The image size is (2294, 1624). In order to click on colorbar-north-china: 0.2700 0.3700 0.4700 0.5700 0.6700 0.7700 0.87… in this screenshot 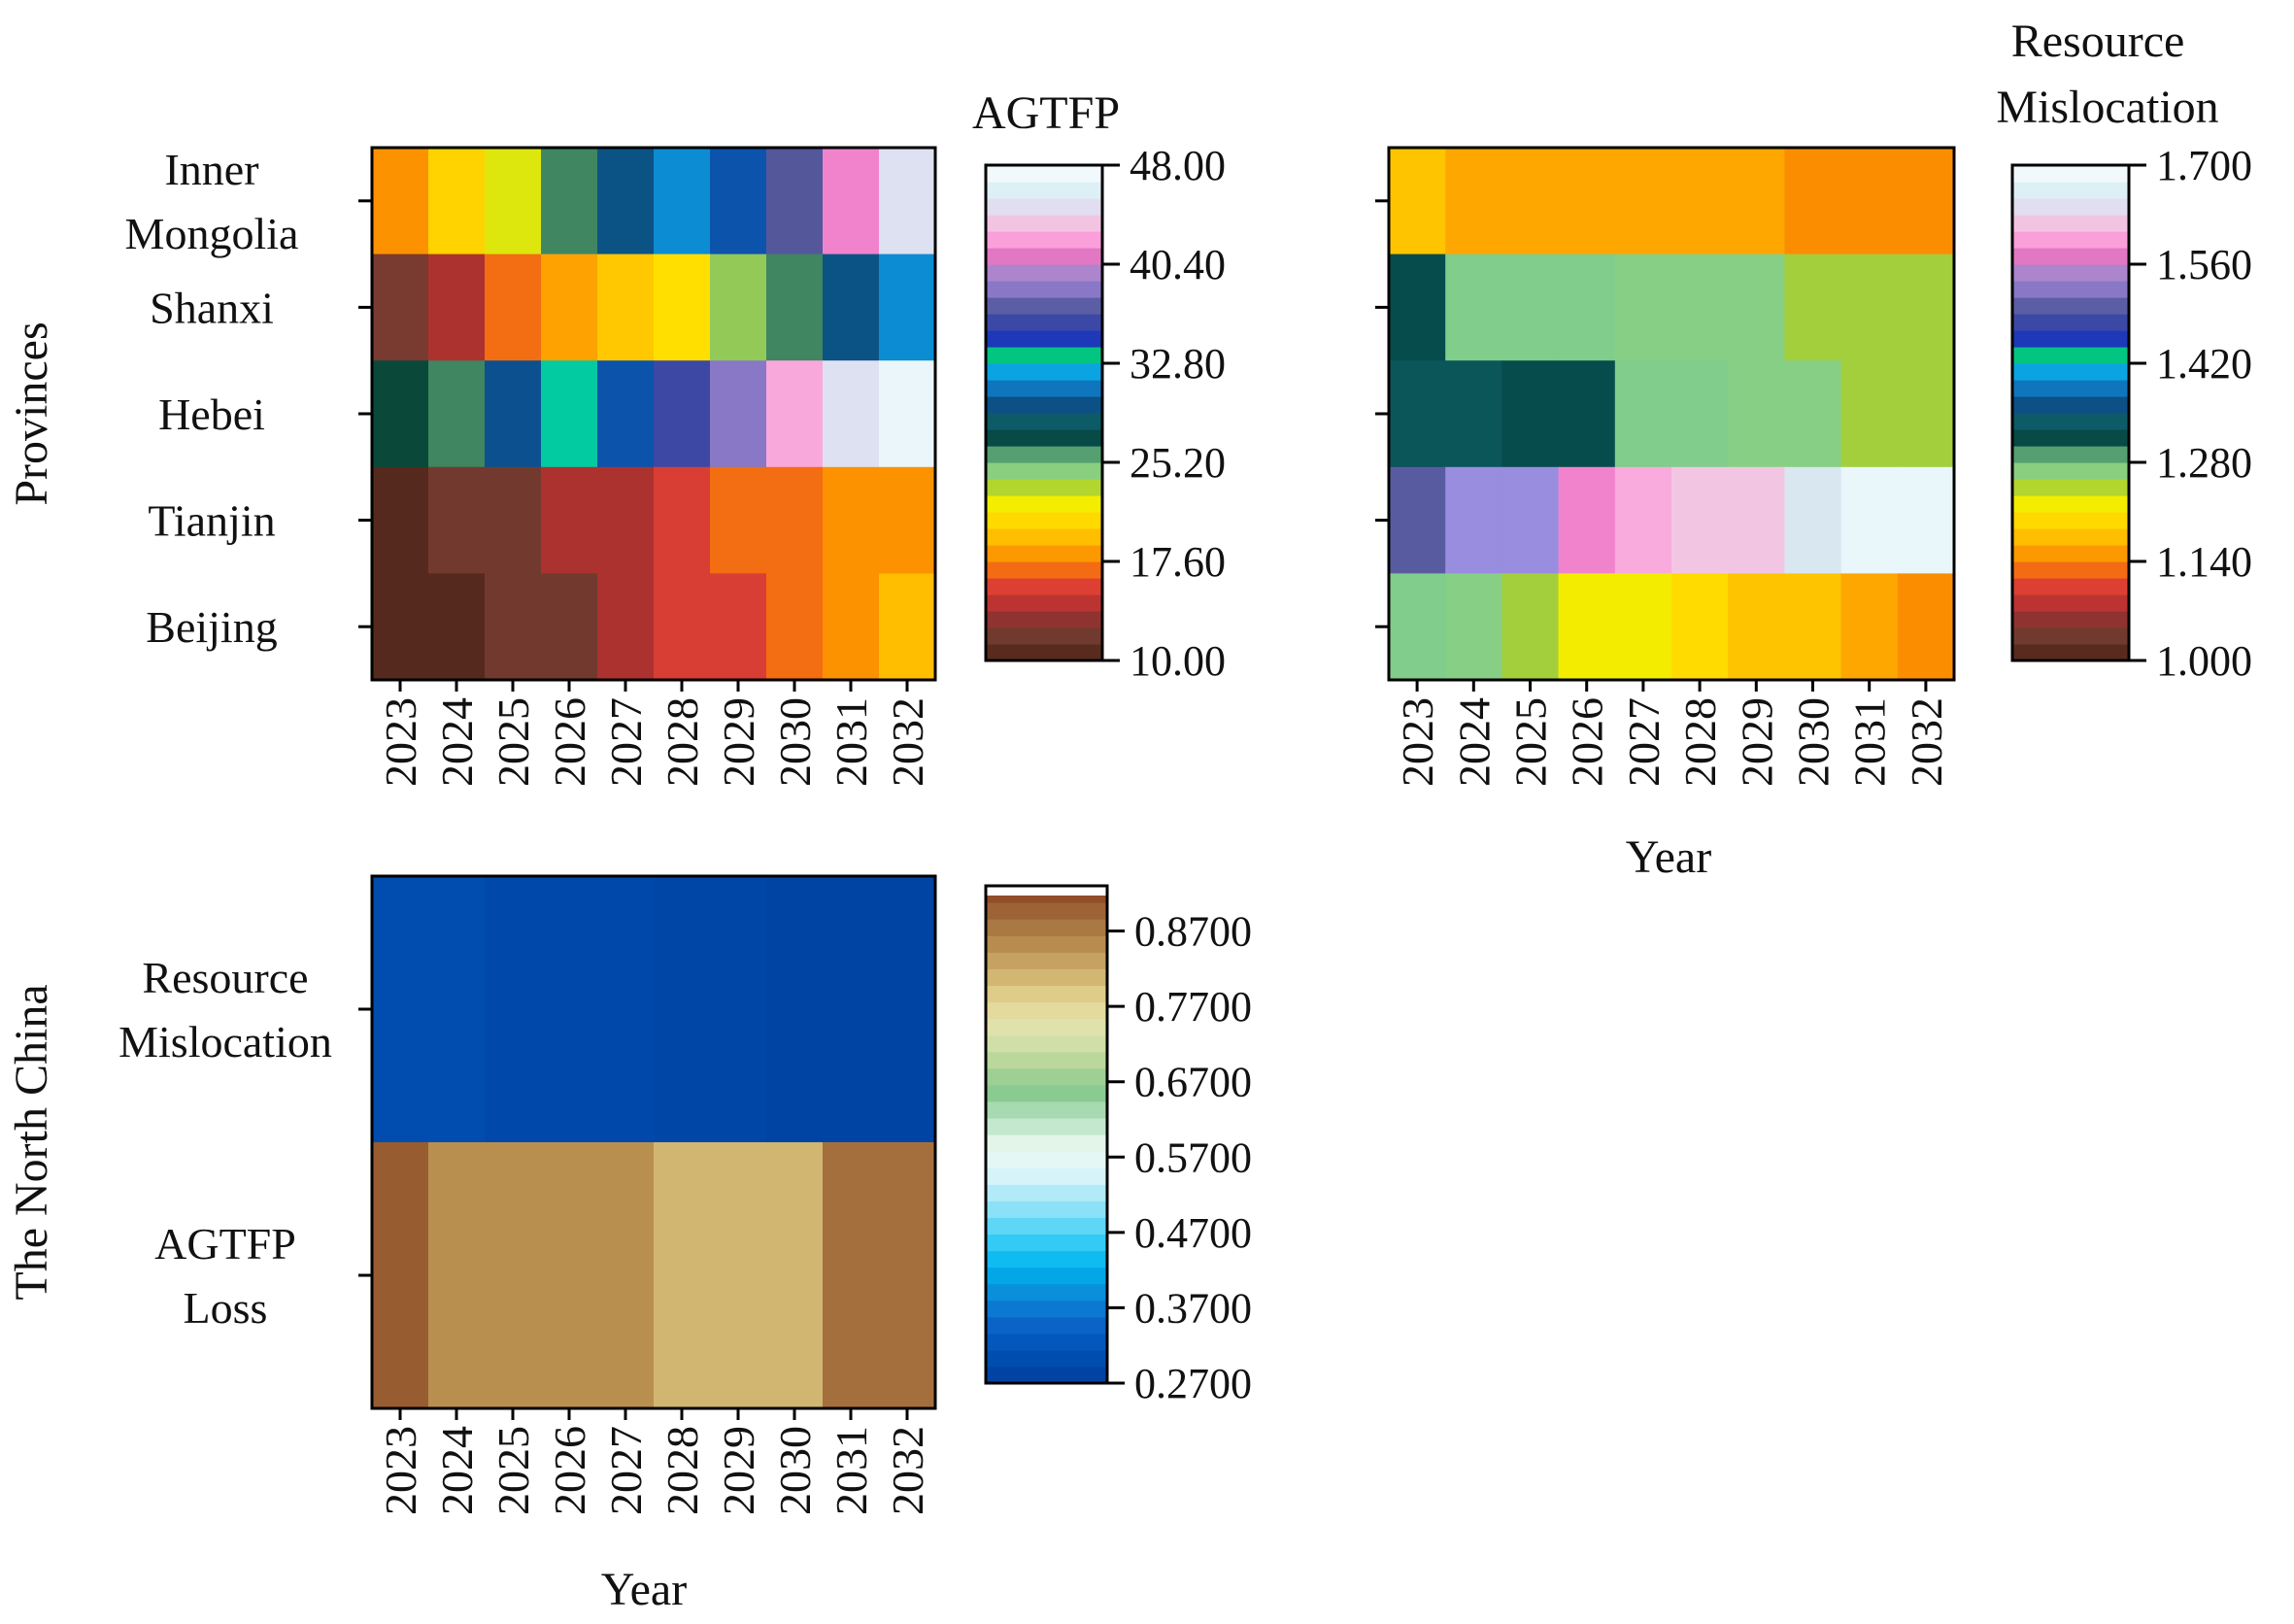, I will do `click(1118, 1145)`.